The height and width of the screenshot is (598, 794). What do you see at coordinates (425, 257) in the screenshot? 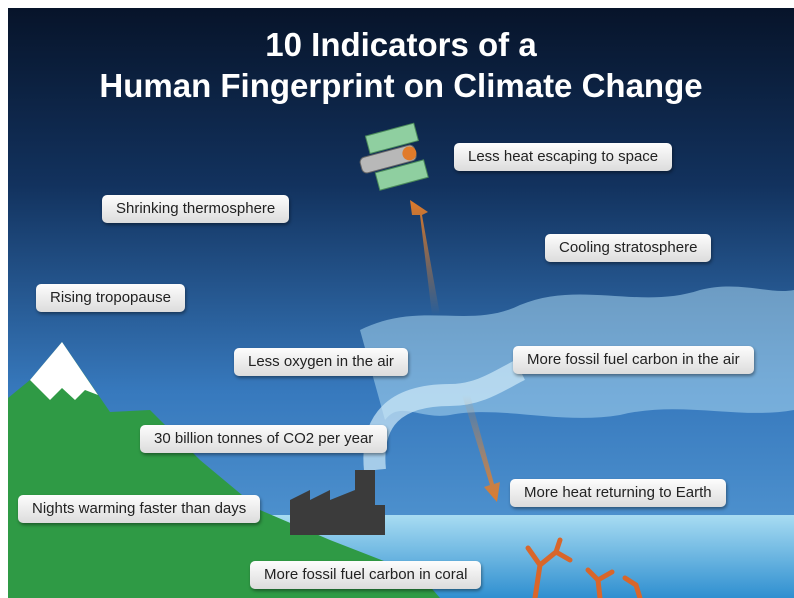
I see `arrow-up` at bounding box center [425, 257].